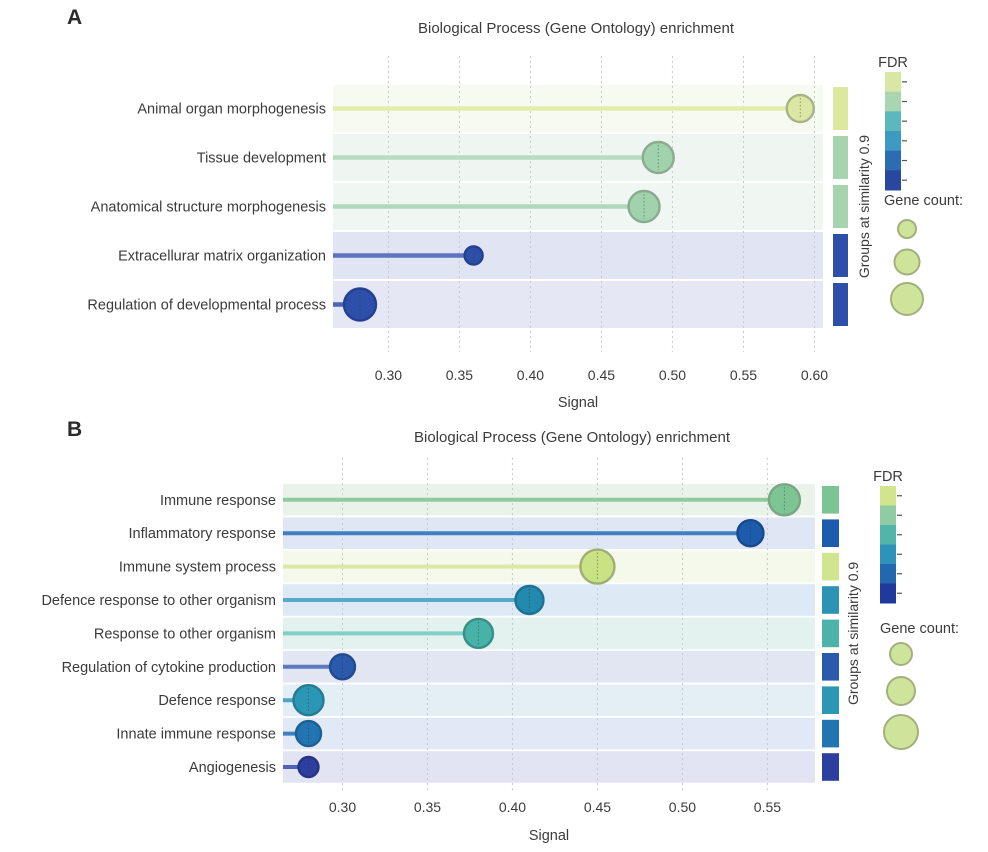 This screenshot has width=988, height=852. What do you see at coordinates (222, 257) in the screenshot?
I see `category-label: Extracellurar matrix organization` at bounding box center [222, 257].